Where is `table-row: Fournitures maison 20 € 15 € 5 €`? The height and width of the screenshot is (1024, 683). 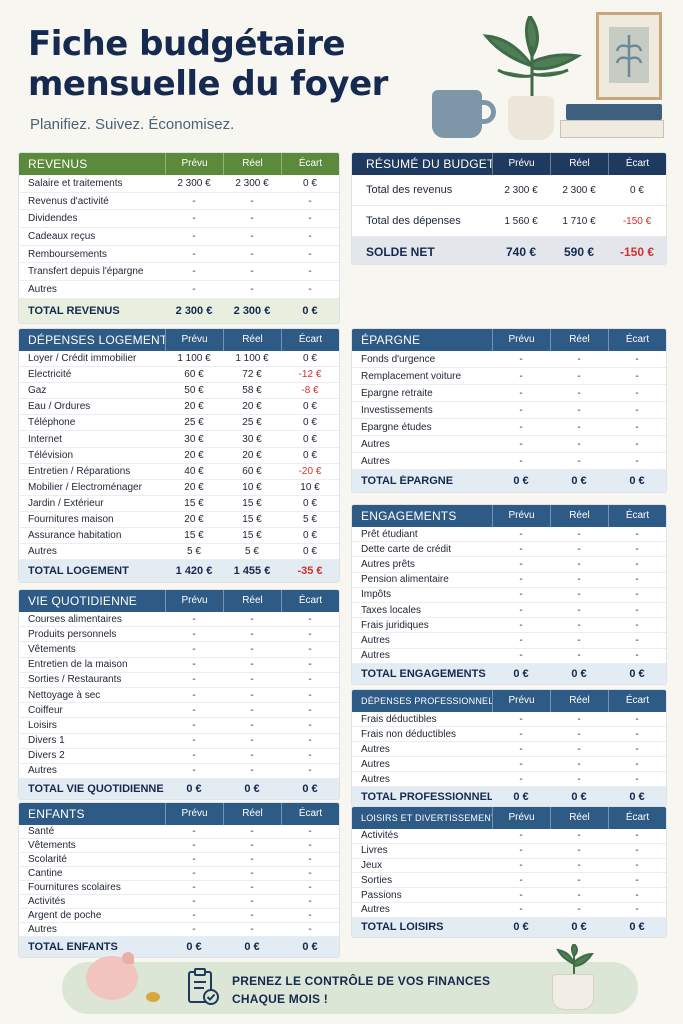 table-row: Fournitures maison 20 € 15 € 5 € is located at coordinates (179, 520).